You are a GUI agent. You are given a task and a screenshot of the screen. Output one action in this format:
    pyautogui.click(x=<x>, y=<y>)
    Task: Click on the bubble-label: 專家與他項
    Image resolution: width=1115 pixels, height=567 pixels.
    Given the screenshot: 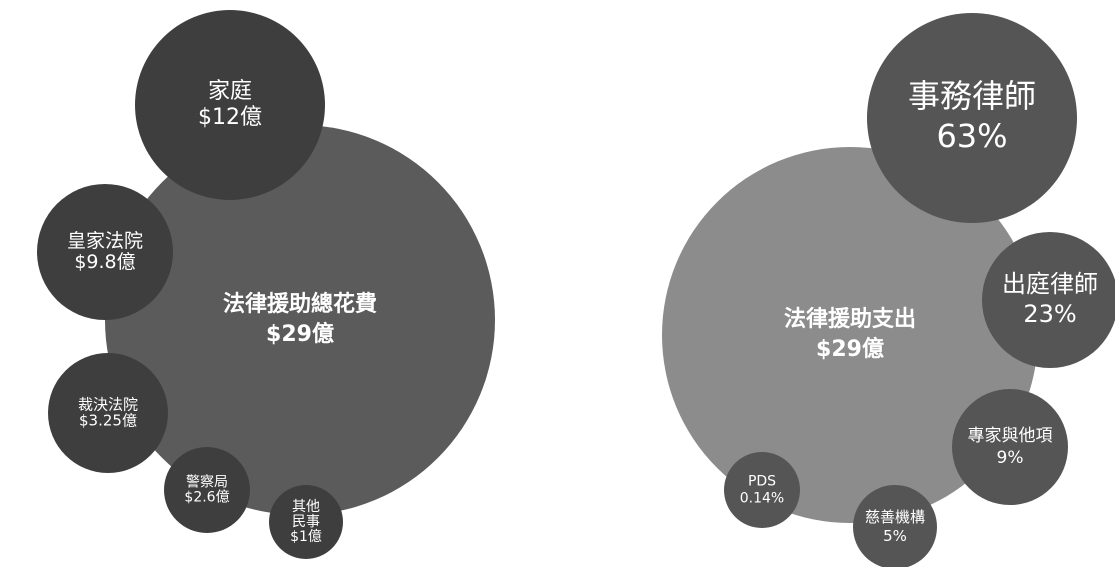 What is the action you would take?
    pyautogui.click(x=1010, y=436)
    